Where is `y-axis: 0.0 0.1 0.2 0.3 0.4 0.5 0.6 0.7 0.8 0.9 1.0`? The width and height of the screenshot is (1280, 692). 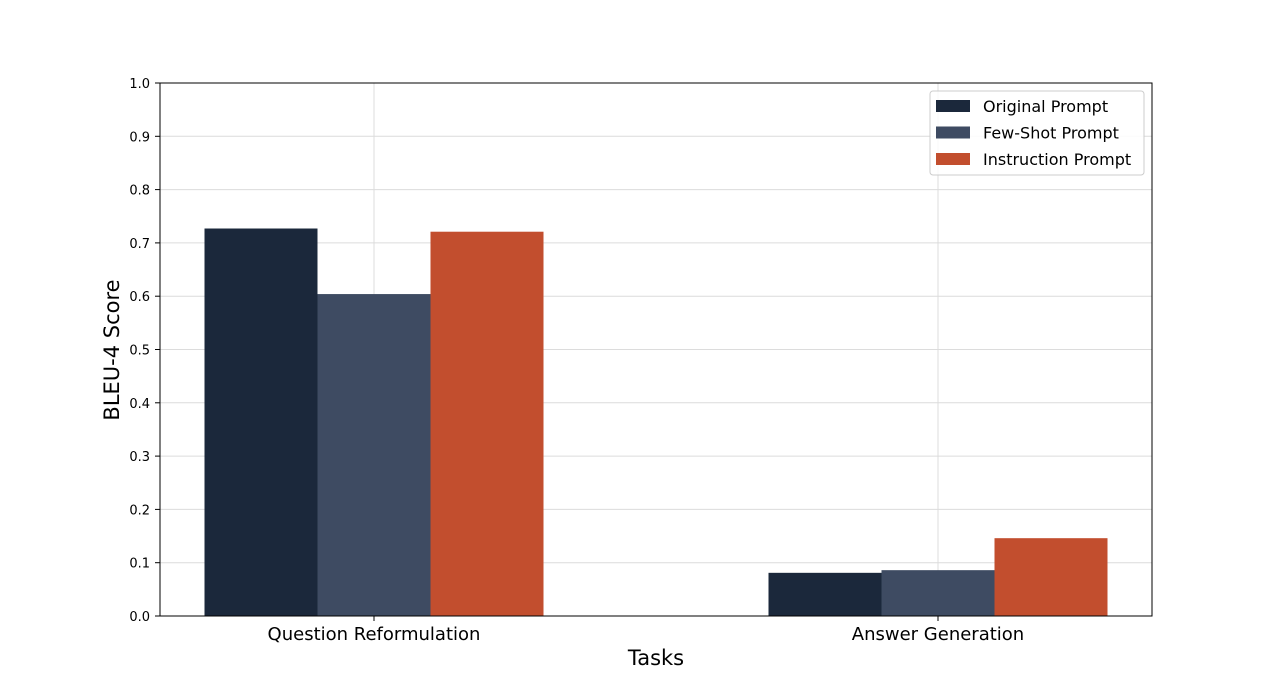
y-axis: 0.0 0.1 0.2 0.3 0.4 0.5 0.6 0.7 0.8 0.9 1.0 is located at coordinates (144, 351).